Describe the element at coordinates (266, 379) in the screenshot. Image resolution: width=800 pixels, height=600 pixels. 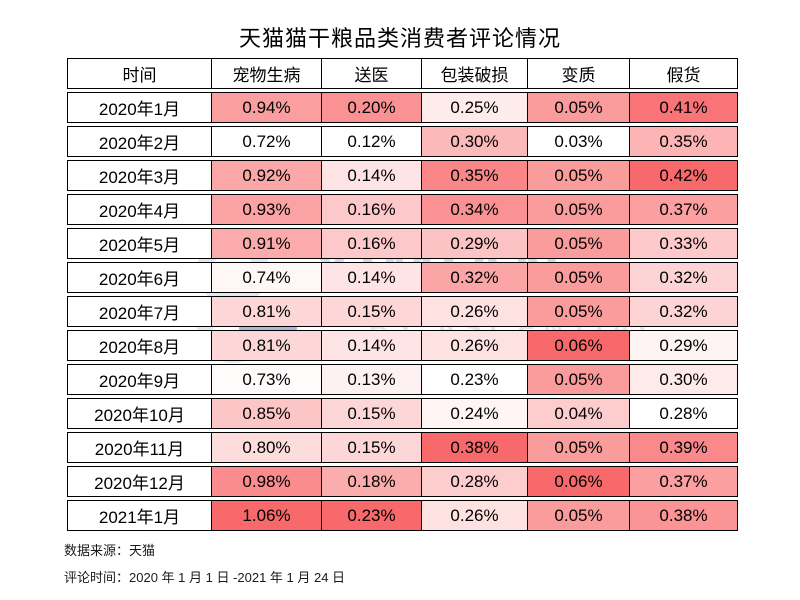
I see `value-cell: 0.73%` at that location.